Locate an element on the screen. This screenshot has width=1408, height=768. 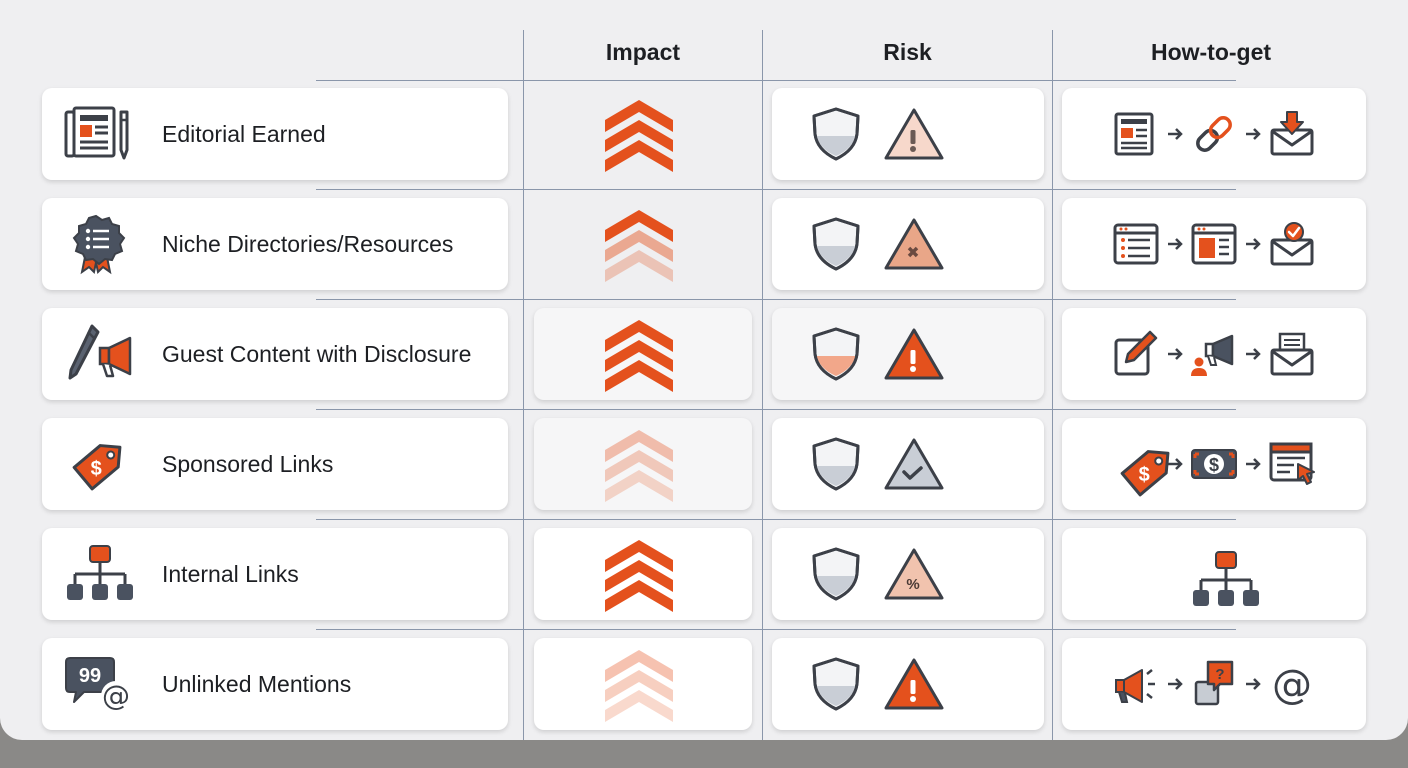
envelope-check-icon is located at coordinates (1292, 244).